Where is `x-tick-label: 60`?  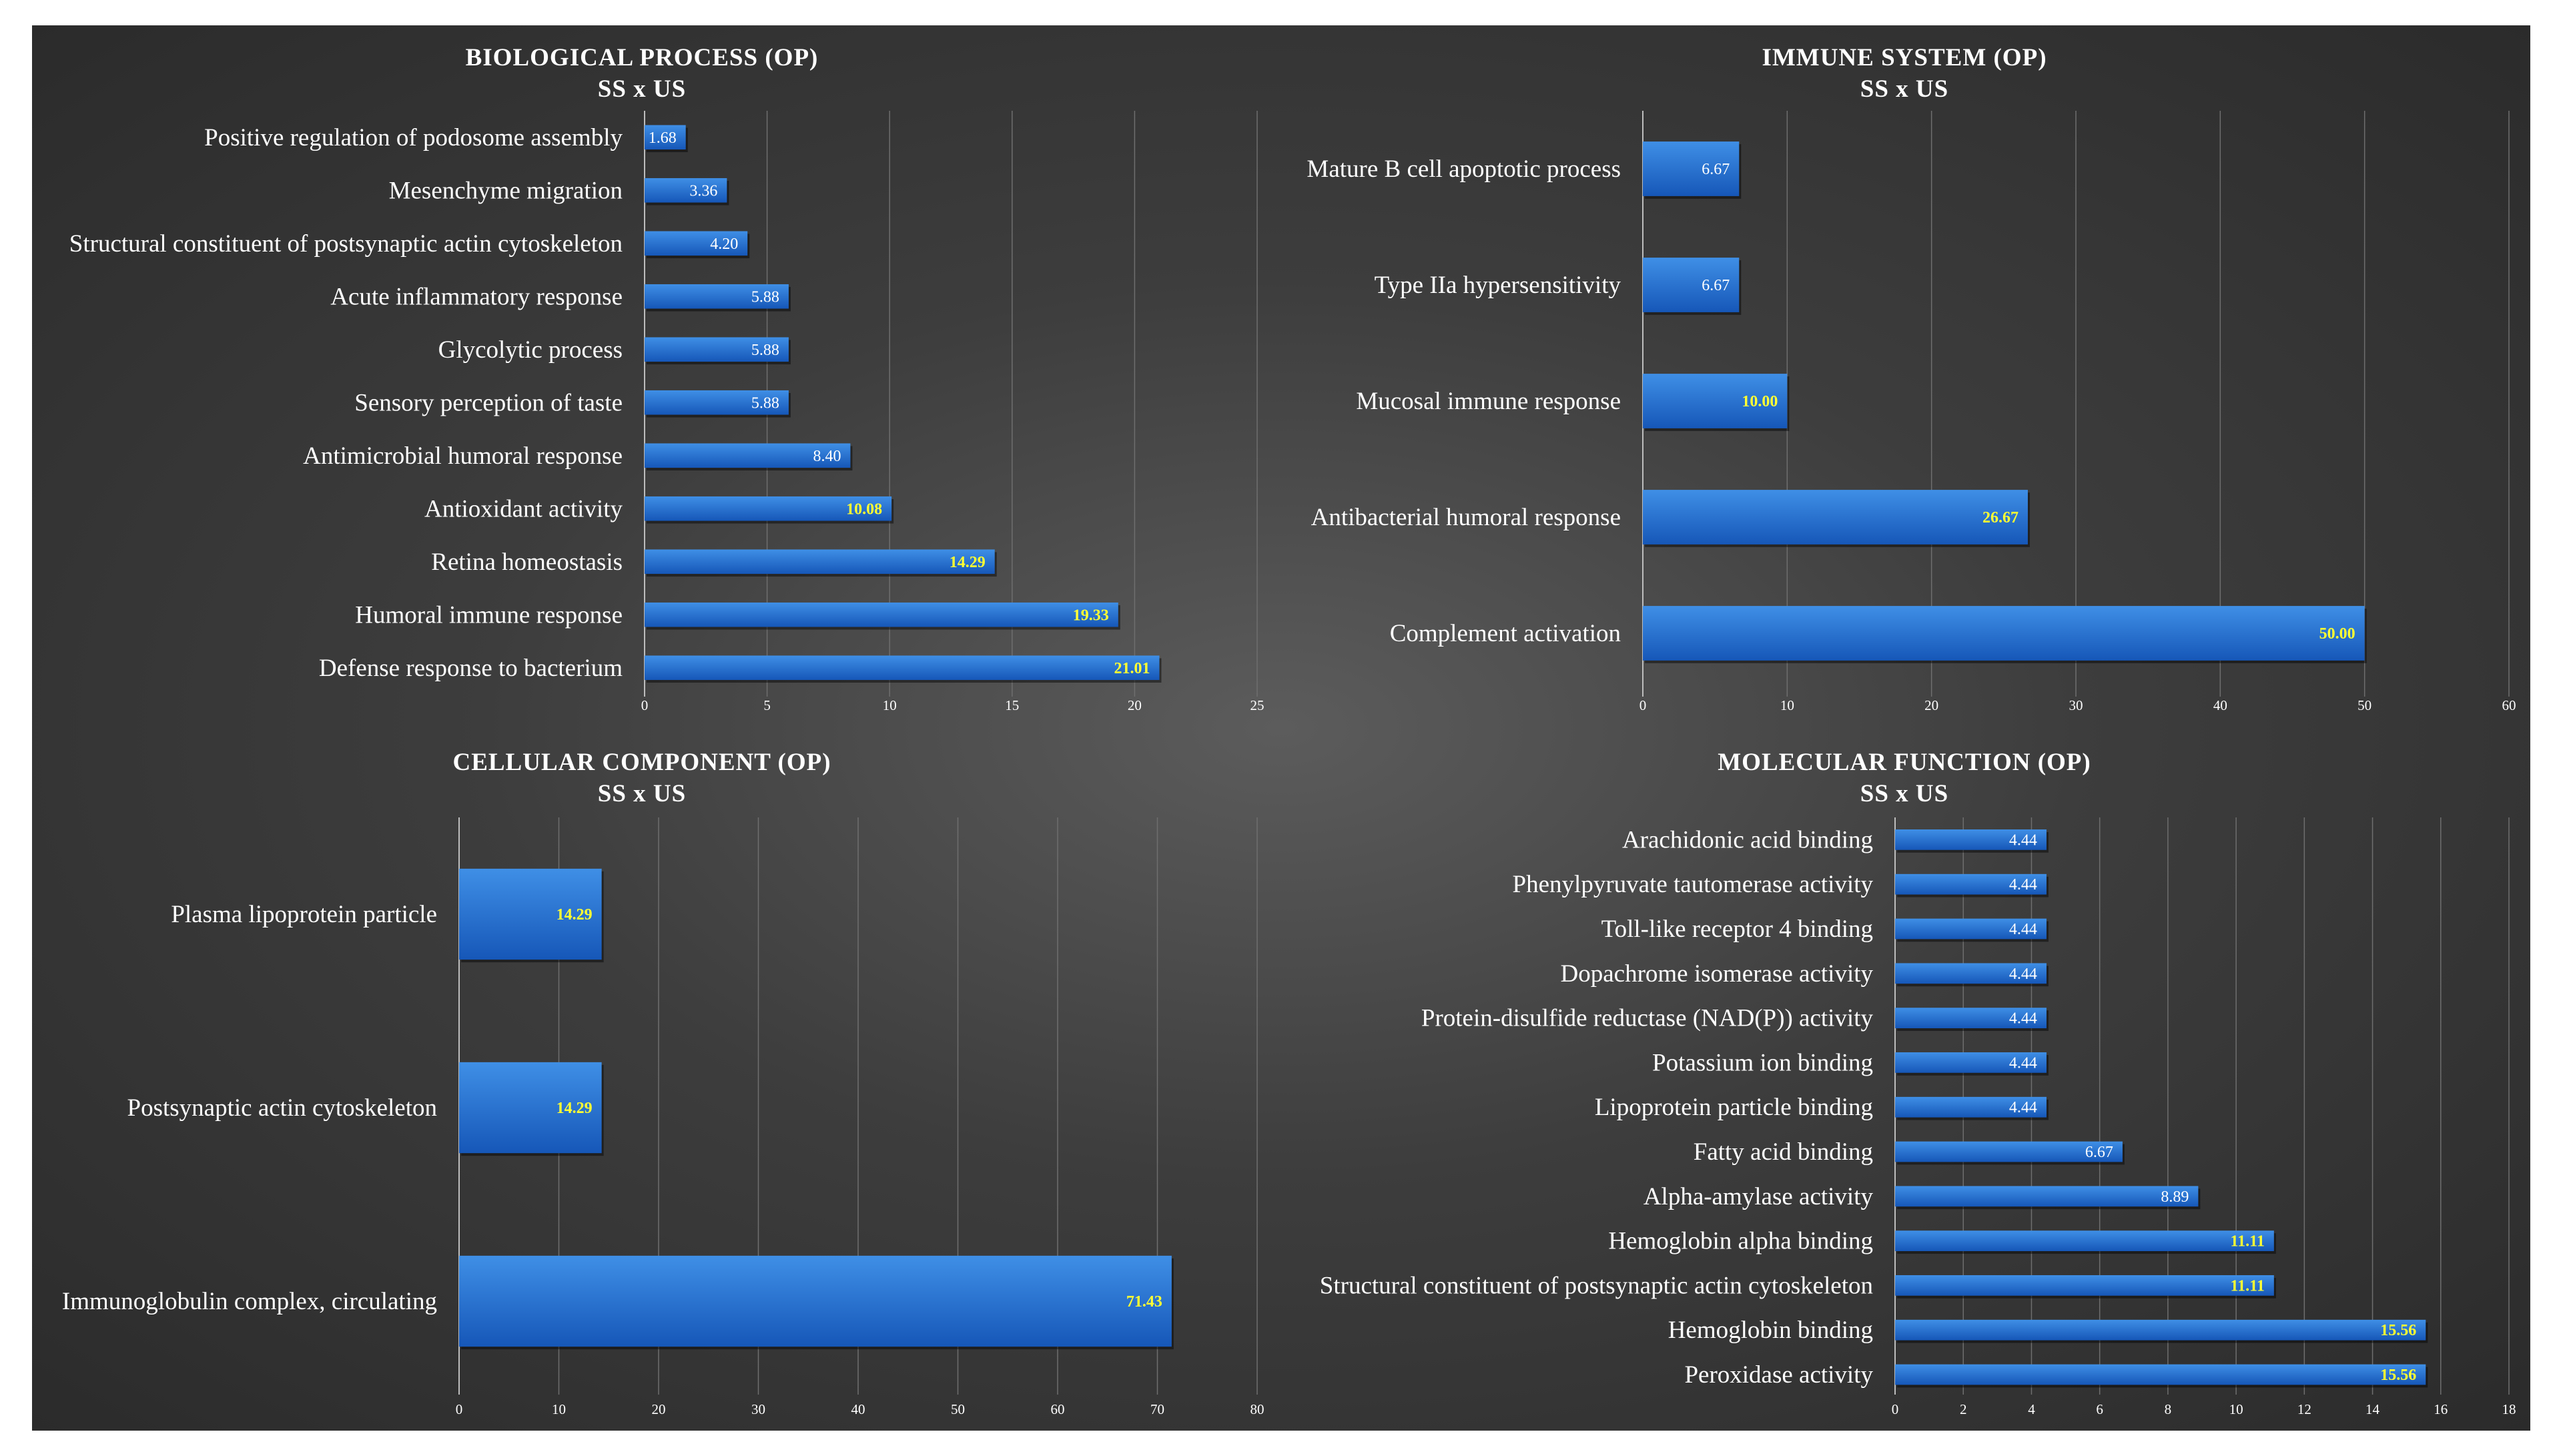 x-tick-label: 60 is located at coordinates (1058, 1409).